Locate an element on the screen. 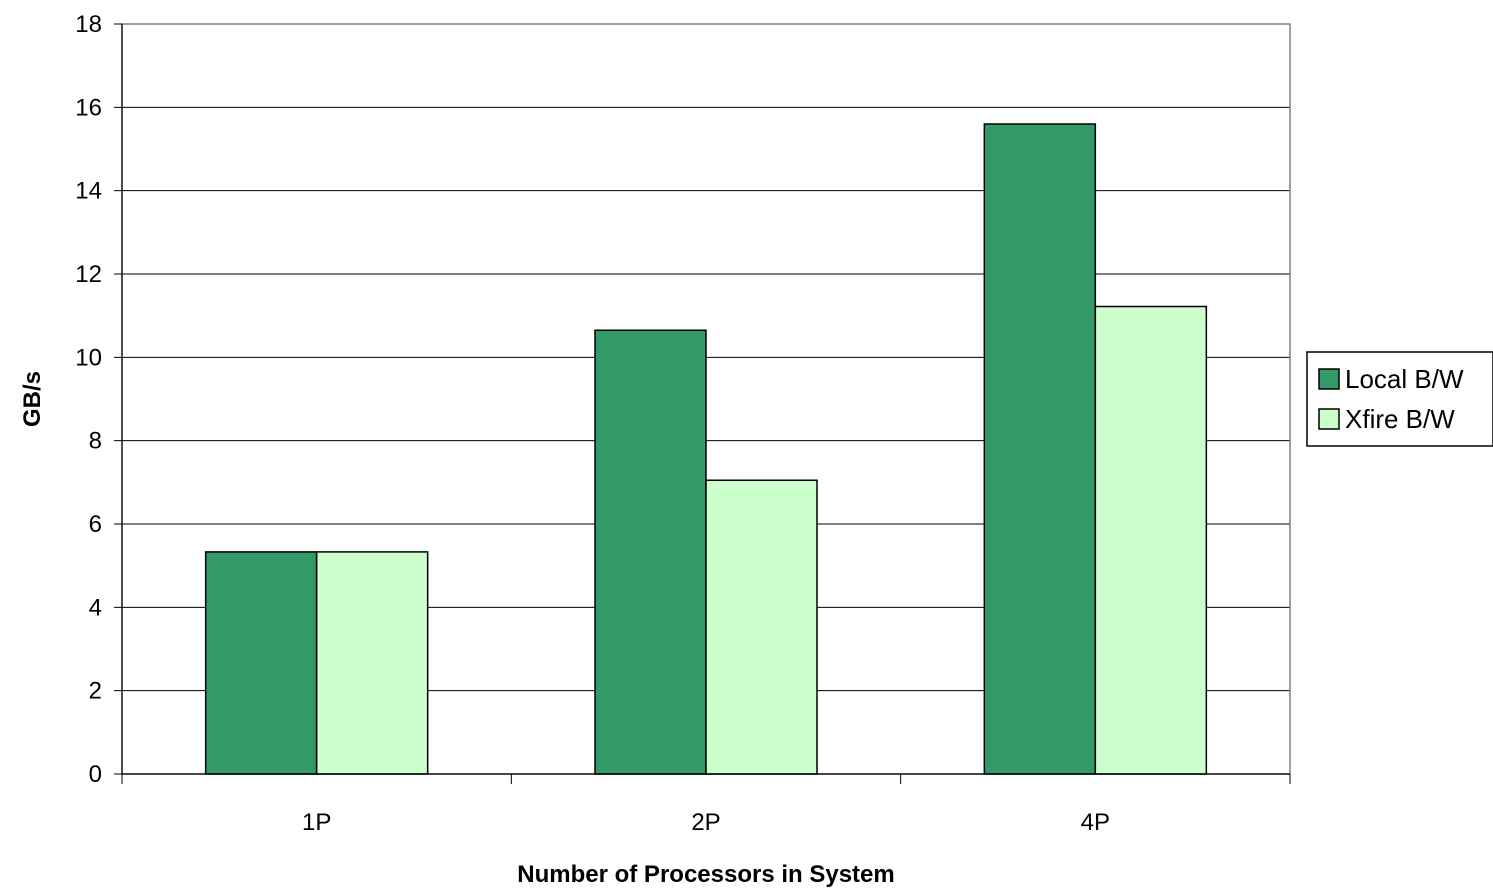  y-axis-title: GB/s is located at coordinates (32, 399).